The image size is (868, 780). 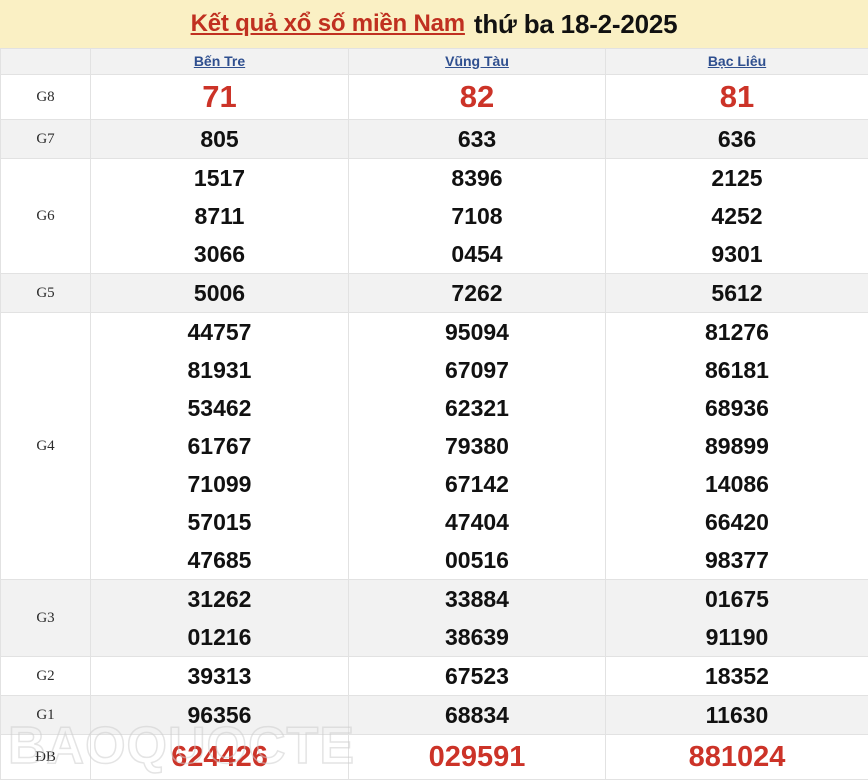 I want to click on result-cell: 68834, so click(x=477, y=715).